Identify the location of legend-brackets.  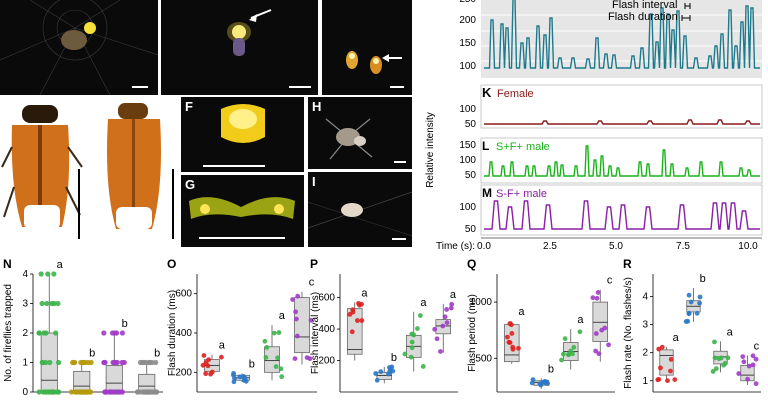
(686, 12).